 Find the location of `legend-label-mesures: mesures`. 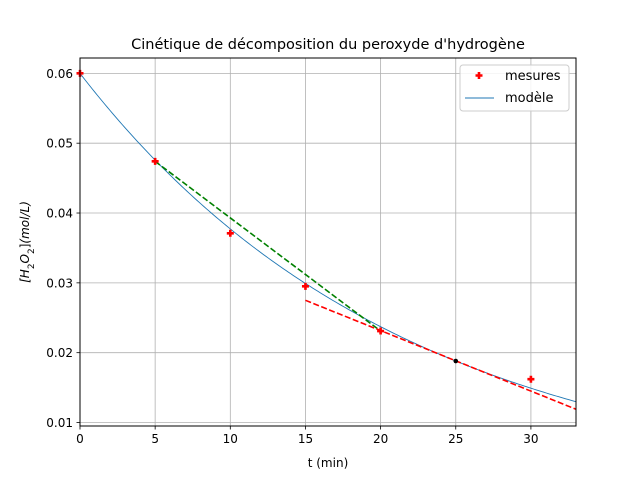

legend-label-mesures: mesures is located at coordinates (533, 76).